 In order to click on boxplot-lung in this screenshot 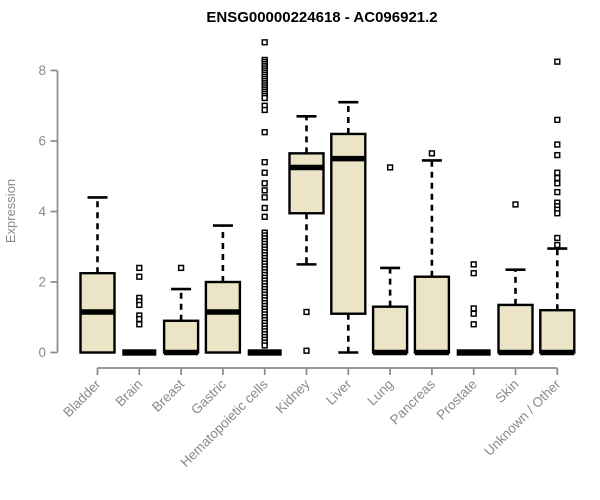, I will do `click(390, 260)`.